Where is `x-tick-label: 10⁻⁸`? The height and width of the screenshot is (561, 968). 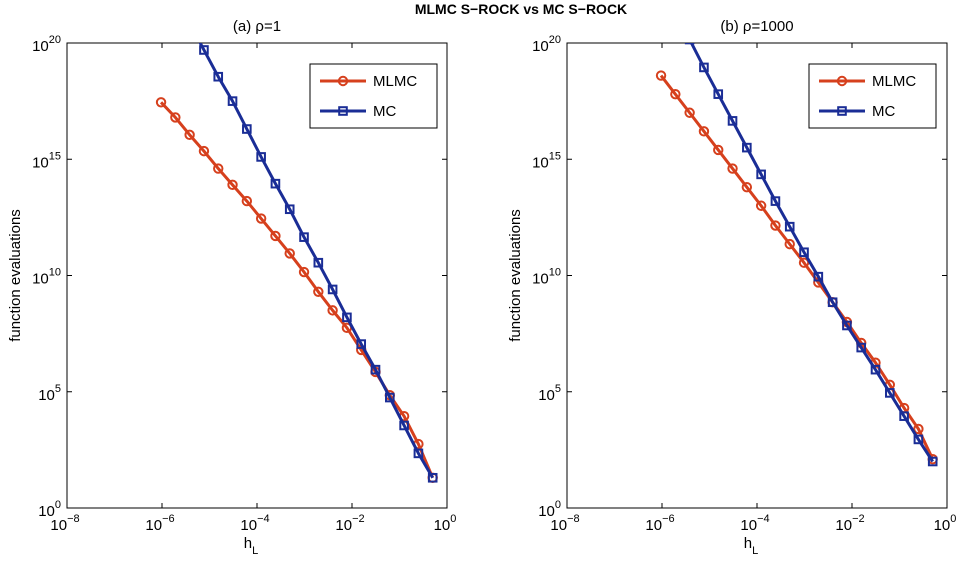 x-tick-label: 10⁻⁸ is located at coordinates (64, 523).